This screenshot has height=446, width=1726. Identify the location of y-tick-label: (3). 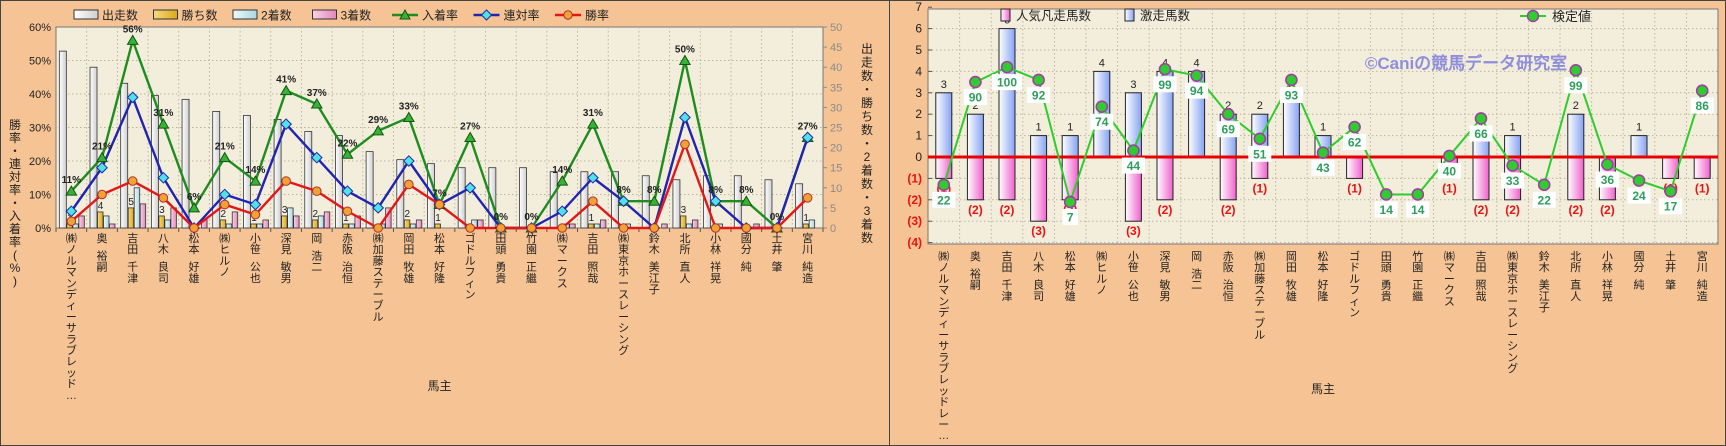
(914, 221).